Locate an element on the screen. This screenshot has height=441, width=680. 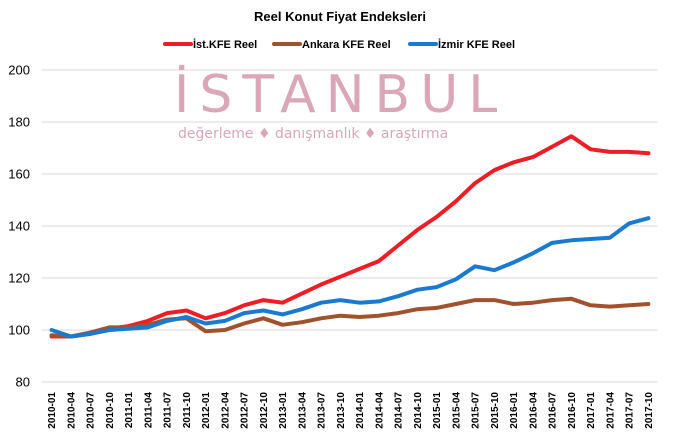
x-tick-label: 2012-10 is located at coordinates (264, 410).